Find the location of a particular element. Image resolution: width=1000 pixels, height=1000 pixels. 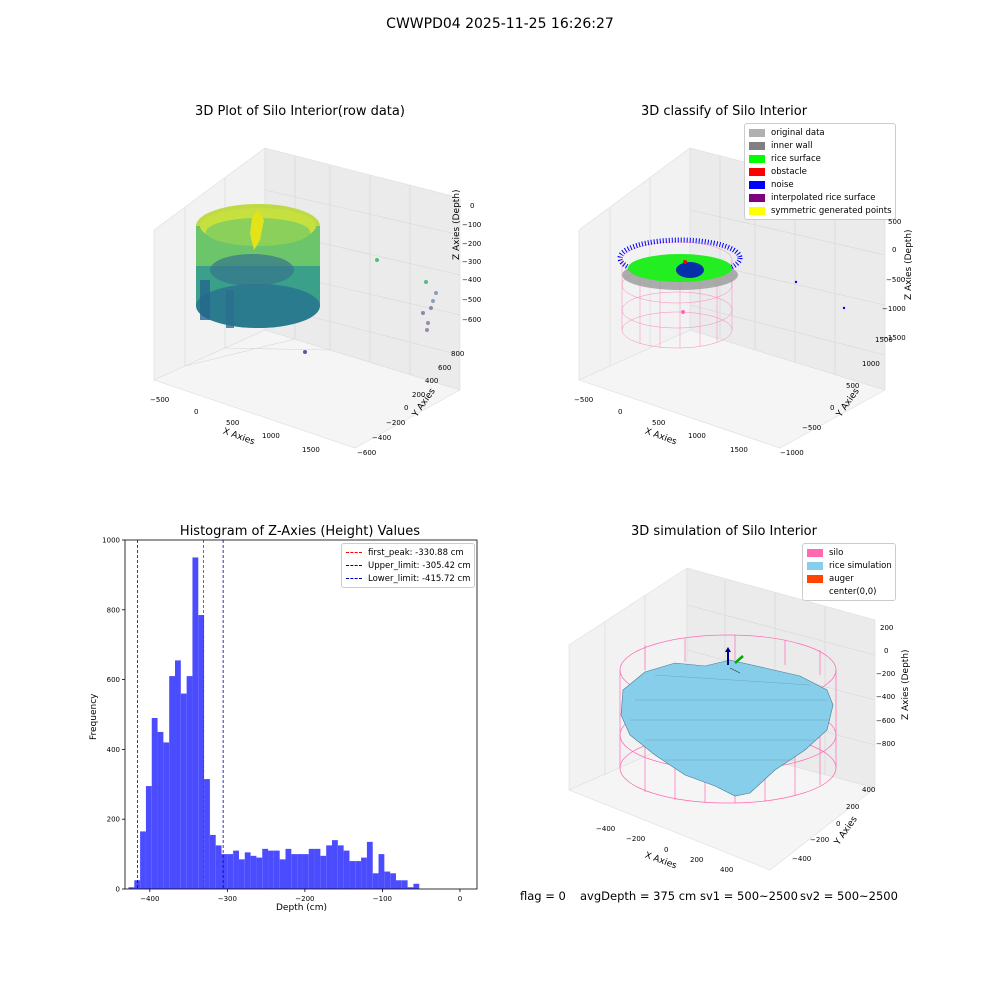

plot2-title: 3D classify of Silo Interior is located at coordinates (724, 111).